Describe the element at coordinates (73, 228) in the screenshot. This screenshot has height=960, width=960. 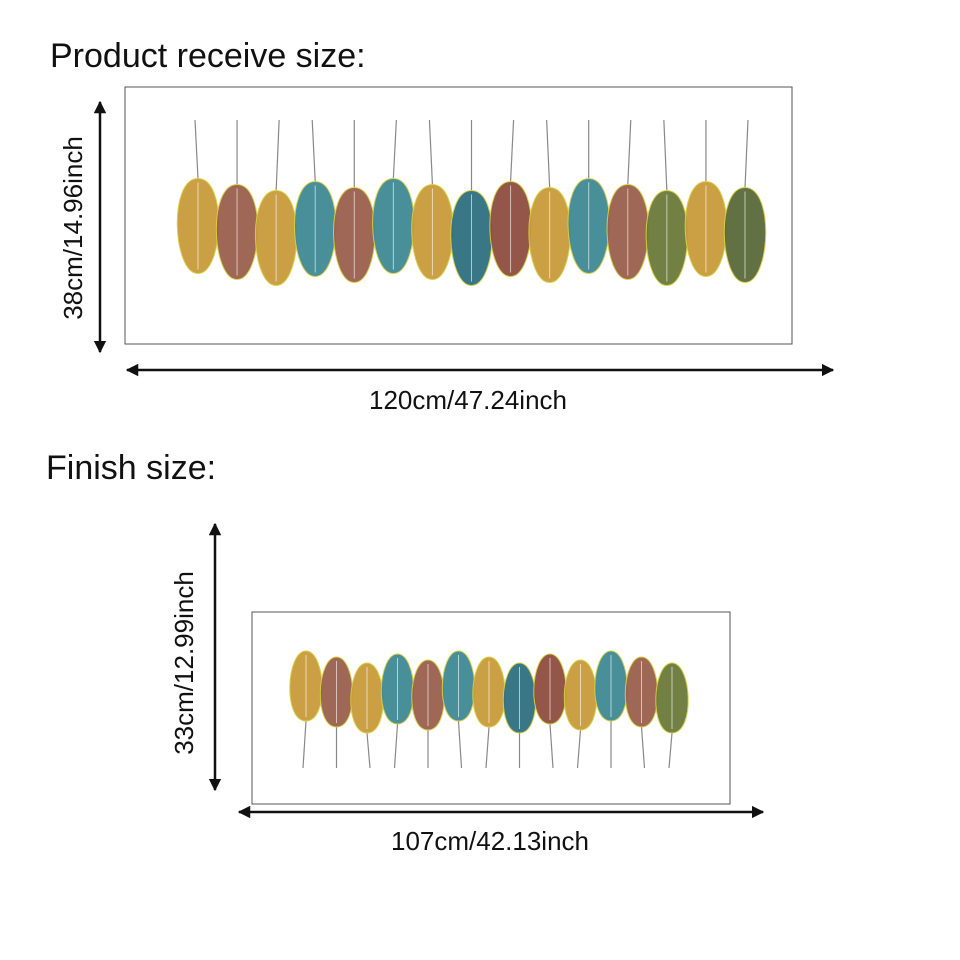
I see `height-label: 38cm/14.96inch` at that location.